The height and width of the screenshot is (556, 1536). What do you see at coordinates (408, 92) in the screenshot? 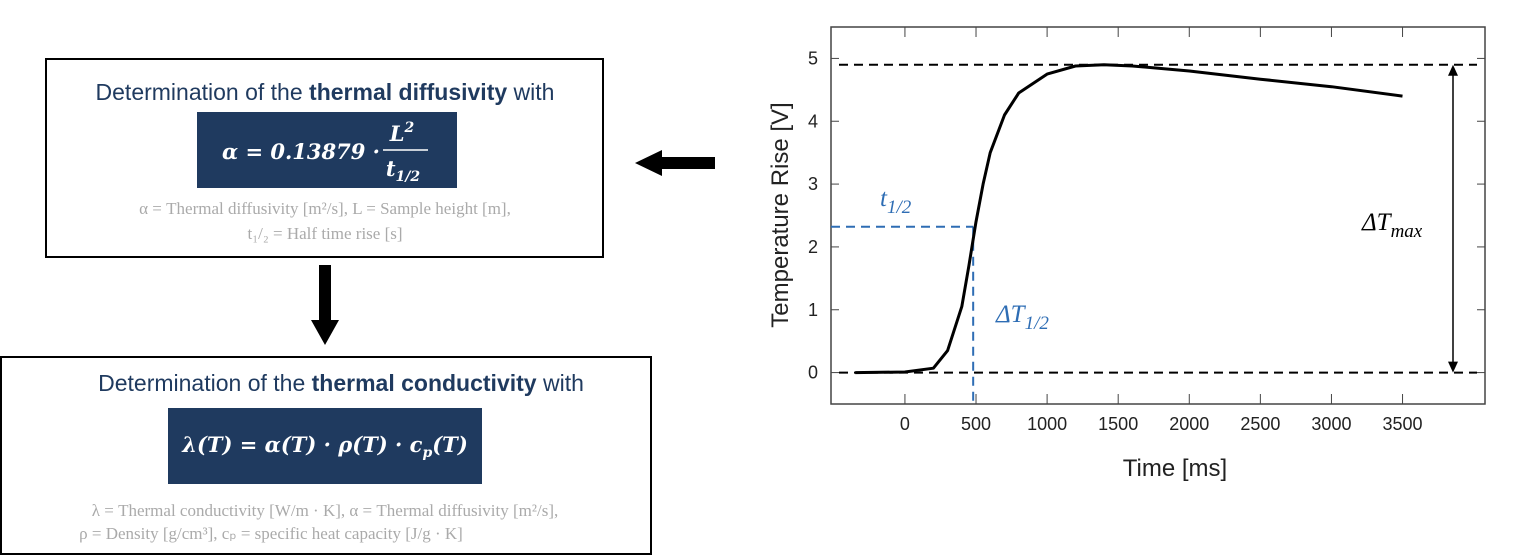
I see `title-bold: thermal diffusivity` at bounding box center [408, 92].